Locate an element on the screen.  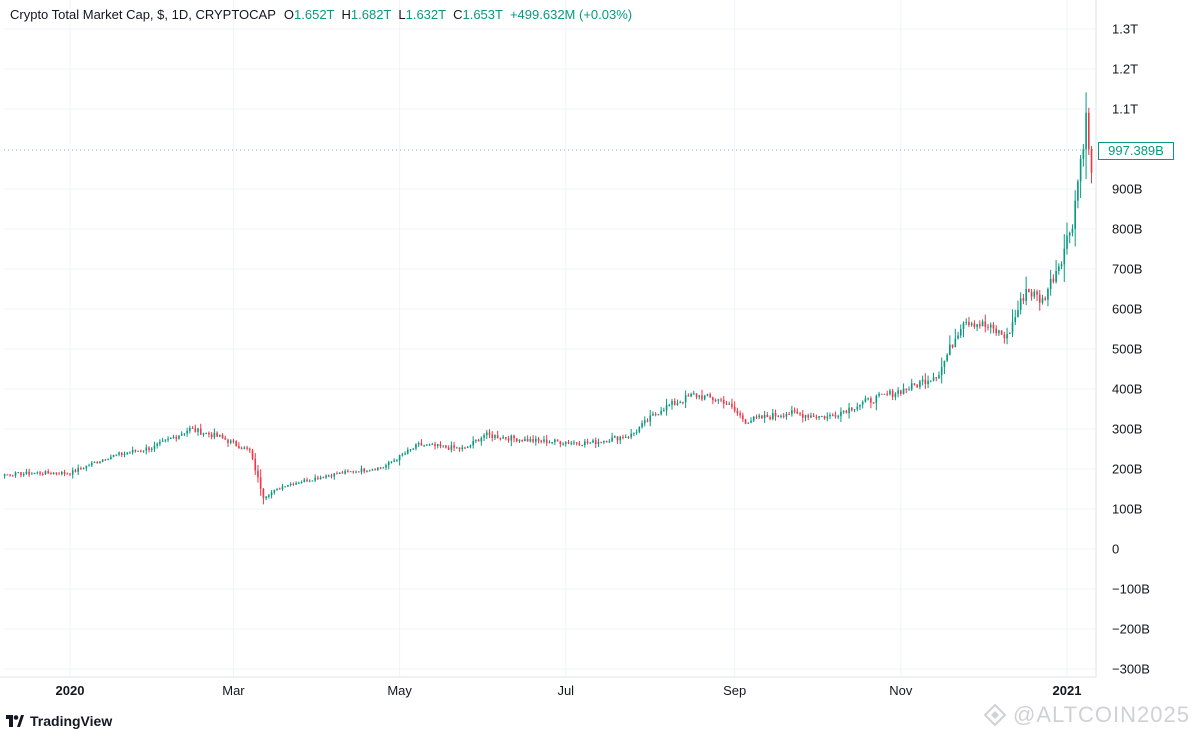
y-tick-label: 500B is located at coordinates (1127, 349).